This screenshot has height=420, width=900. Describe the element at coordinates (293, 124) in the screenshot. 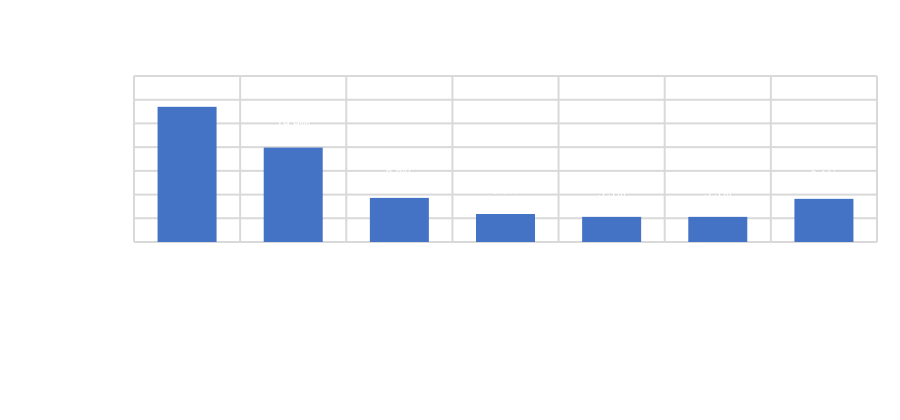

I see `data-label: 19.9%` at that location.